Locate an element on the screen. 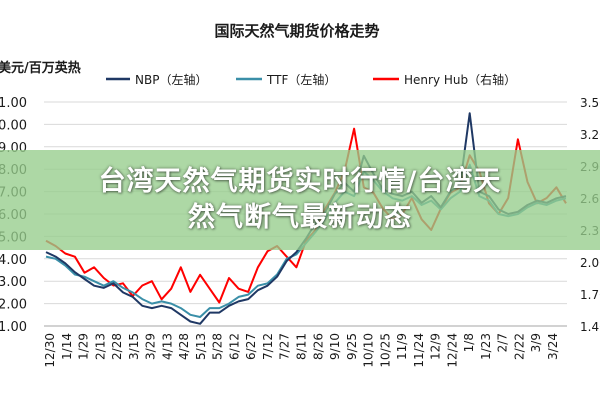  x-tick-label: 1/14 is located at coordinates (67, 346).